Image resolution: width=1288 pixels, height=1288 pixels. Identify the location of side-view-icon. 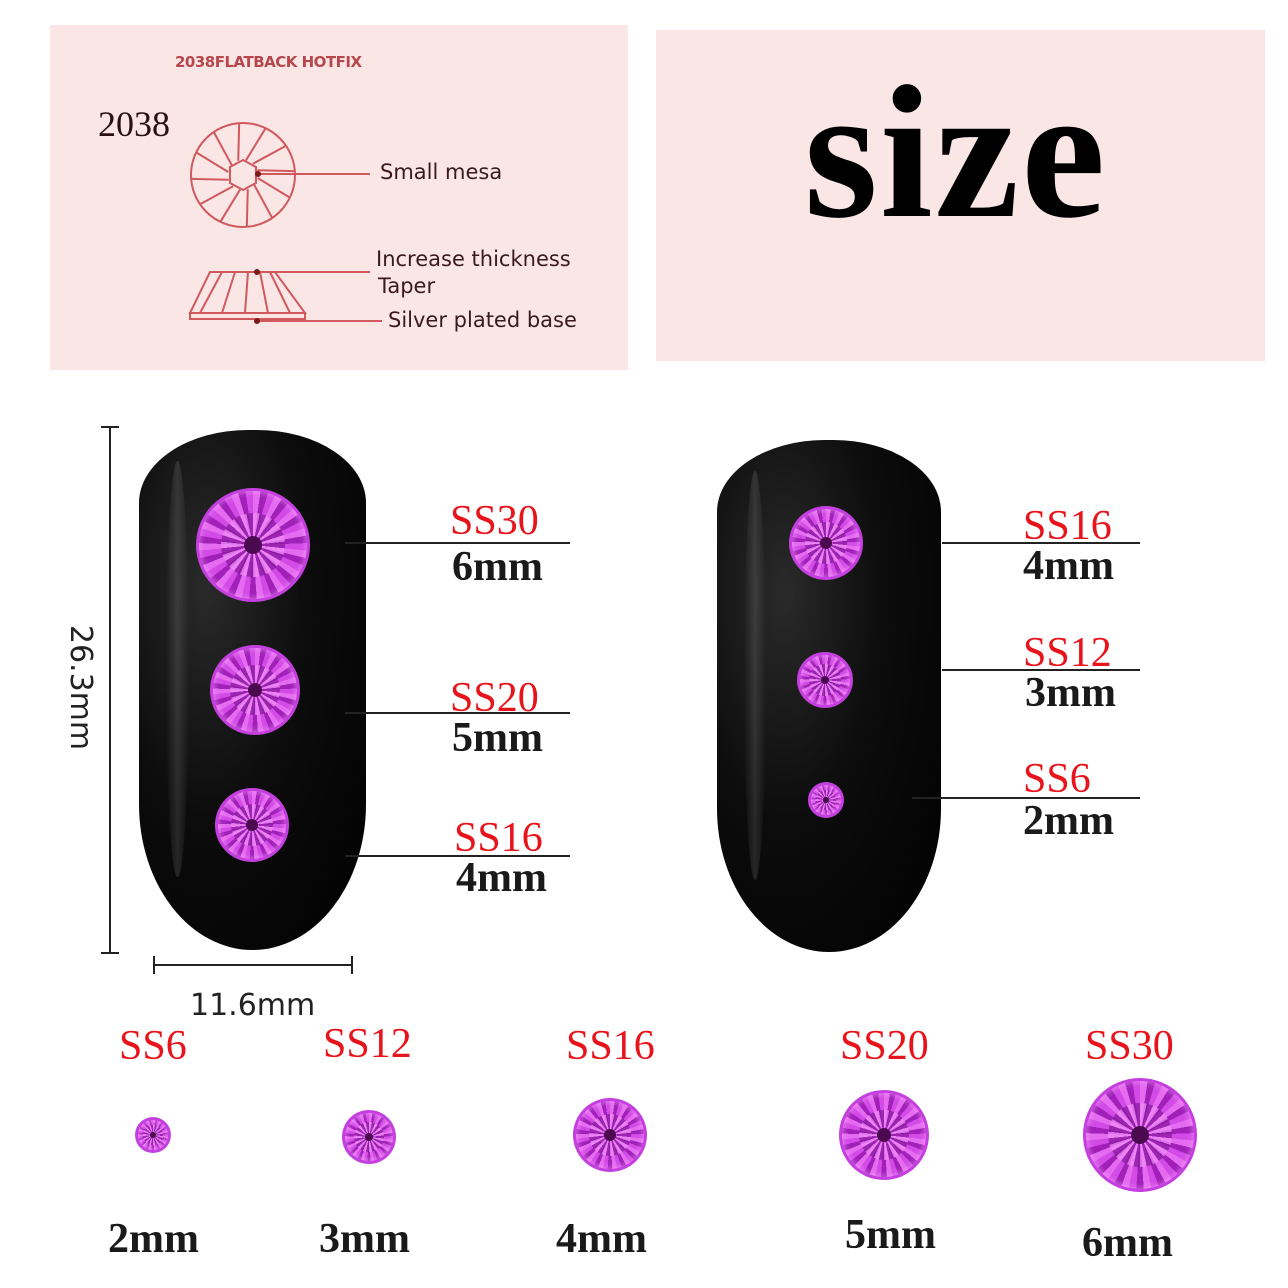
(285, 296).